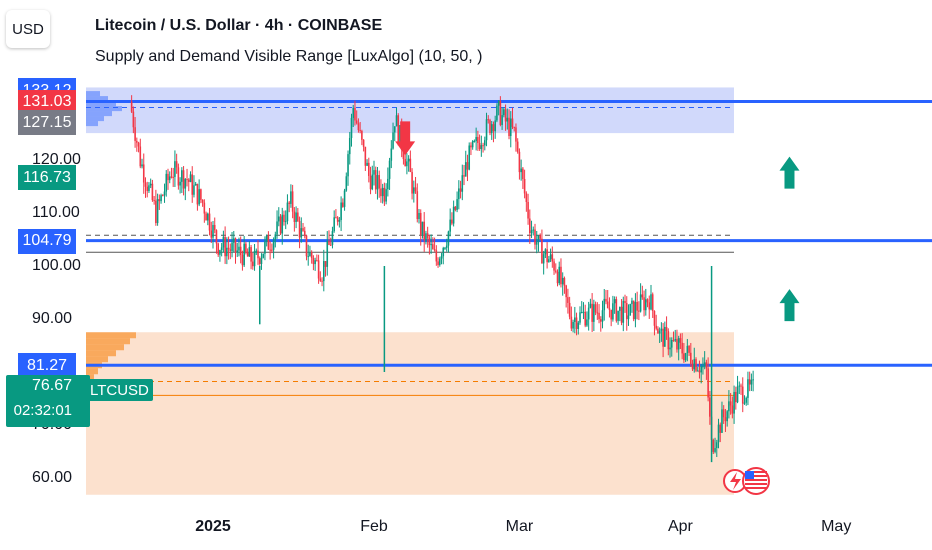 This screenshot has width=932, height=550. Describe the element at coordinates (756, 484) in the screenshot. I see `flag-stripe` at that location.